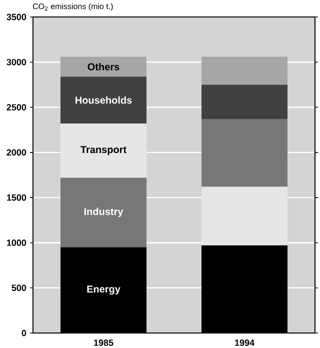 The height and width of the screenshot is (348, 320). I want to click on series-label: Households, so click(104, 100).